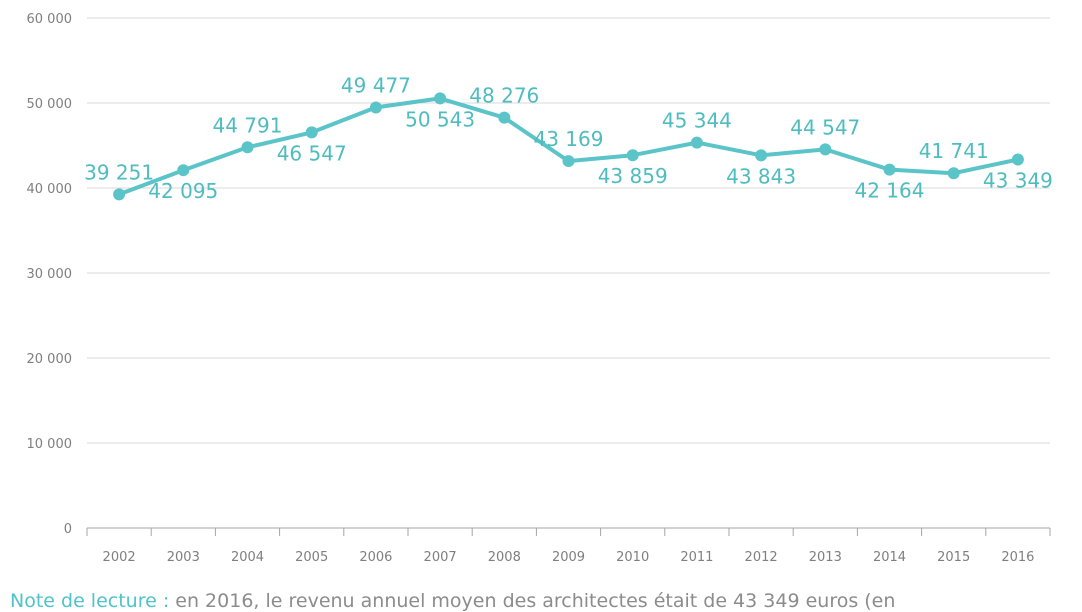  Describe the element at coordinates (90, 601) in the screenshot. I see `reading-note-lead: Note de lecture :` at that location.